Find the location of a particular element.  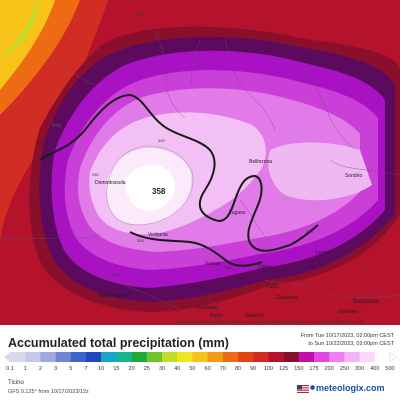

scale-tick-label: 300 is located at coordinates (360, 369).